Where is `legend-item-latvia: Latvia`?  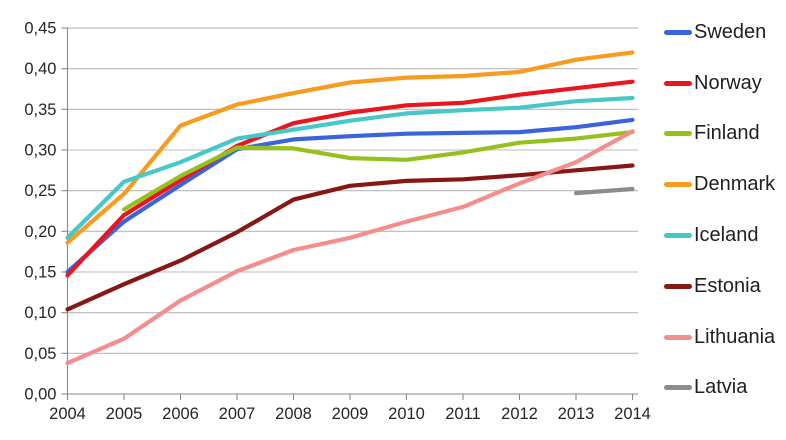
legend-item-latvia: Latvia is located at coordinates (725, 388).